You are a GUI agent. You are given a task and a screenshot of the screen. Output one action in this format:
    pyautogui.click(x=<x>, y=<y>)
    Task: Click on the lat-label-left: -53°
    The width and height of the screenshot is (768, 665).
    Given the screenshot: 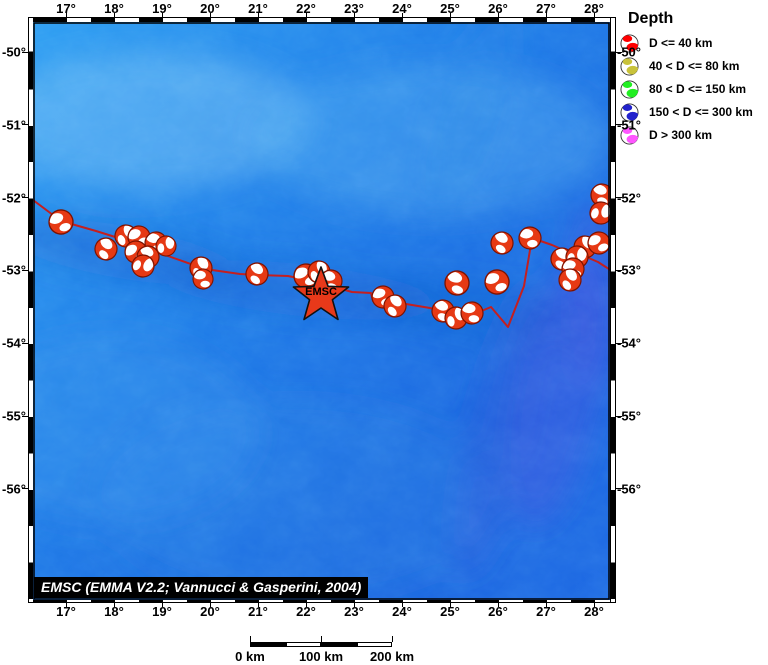 What is the action you would take?
    pyautogui.click(x=14, y=270)
    